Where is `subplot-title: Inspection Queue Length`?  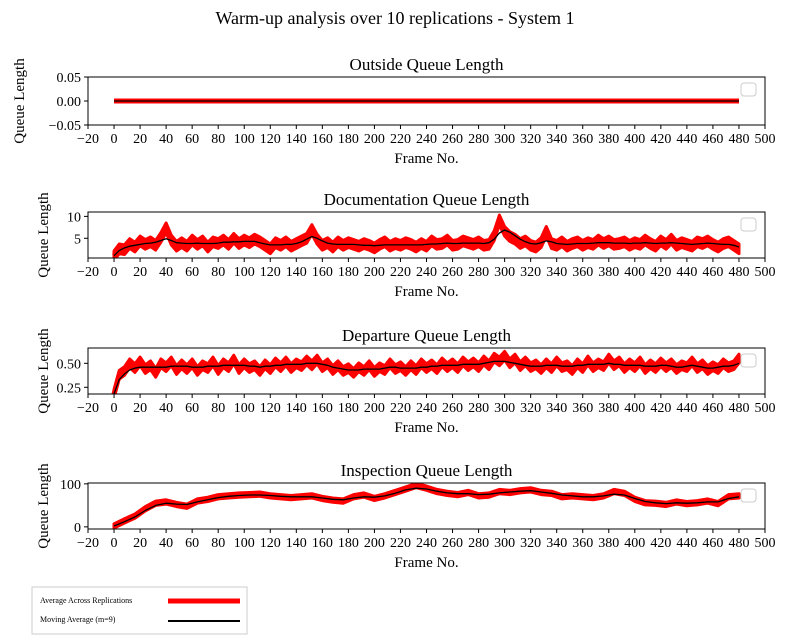 subplot-title: Inspection Queue Length is located at coordinates (427, 470).